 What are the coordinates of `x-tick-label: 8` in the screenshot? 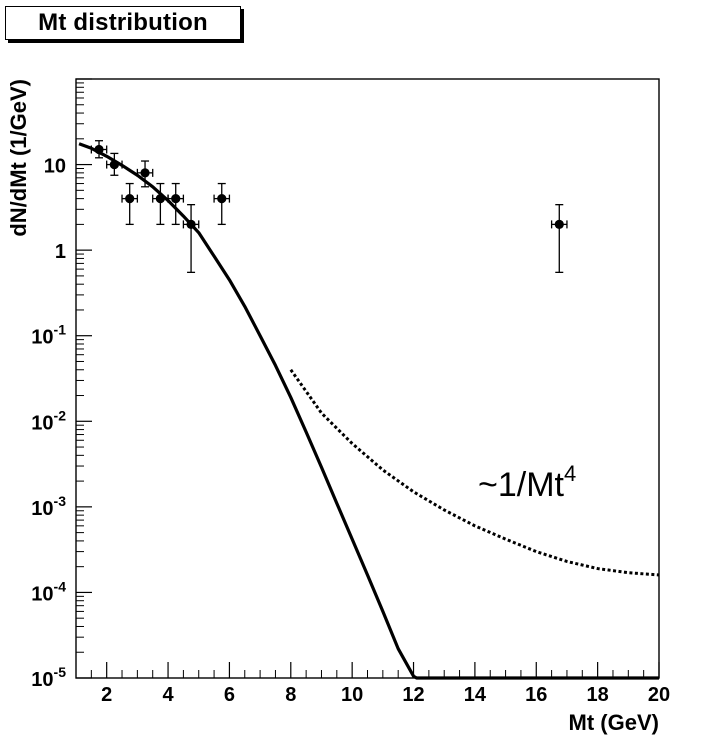 It's located at (290, 695).